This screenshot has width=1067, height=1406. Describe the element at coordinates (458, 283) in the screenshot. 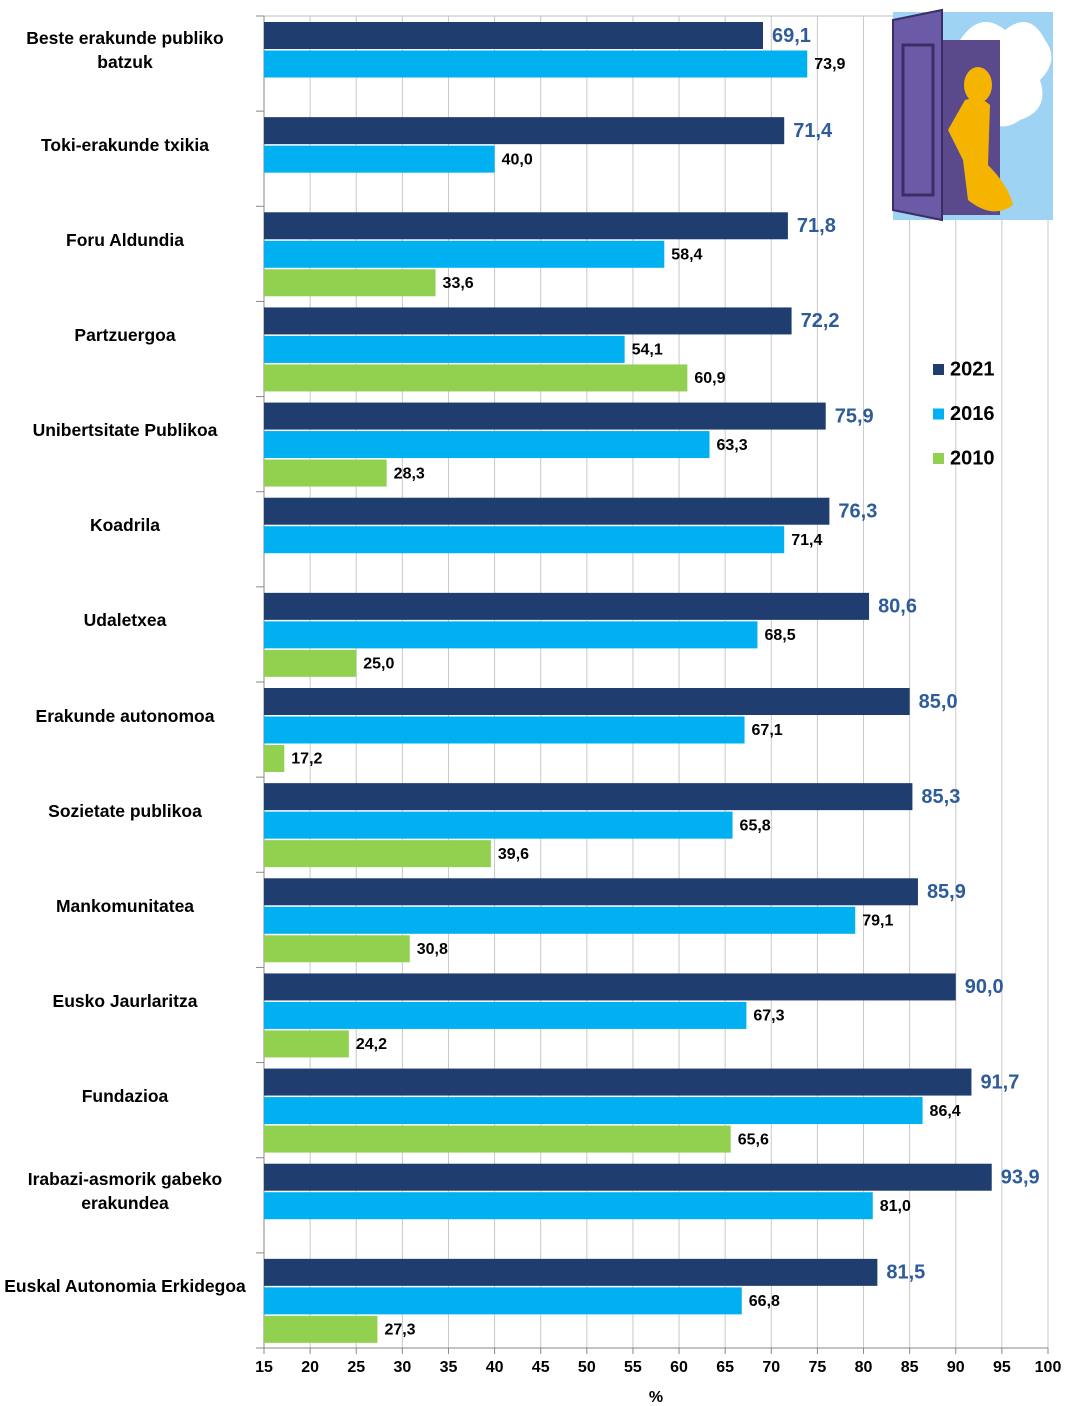

I see `value-label: 33,6` at that location.